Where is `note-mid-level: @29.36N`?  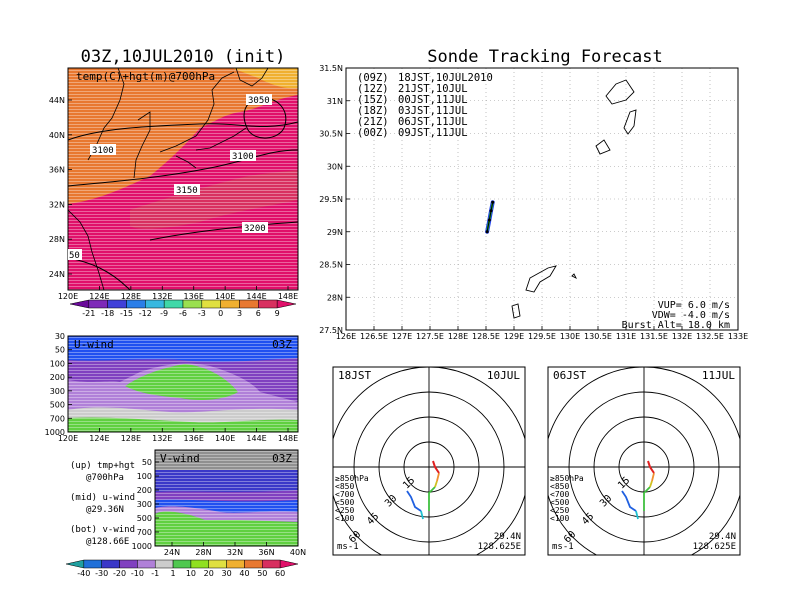 note-mid-level: @29.36N is located at coordinates (105, 510).